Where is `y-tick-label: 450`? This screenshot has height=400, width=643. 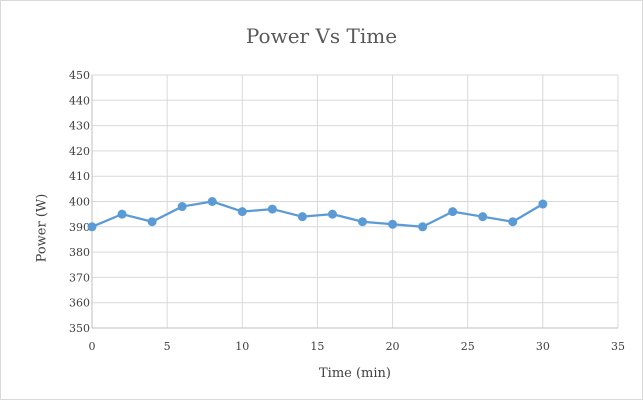 y-tick-label: 450 is located at coordinates (79, 75).